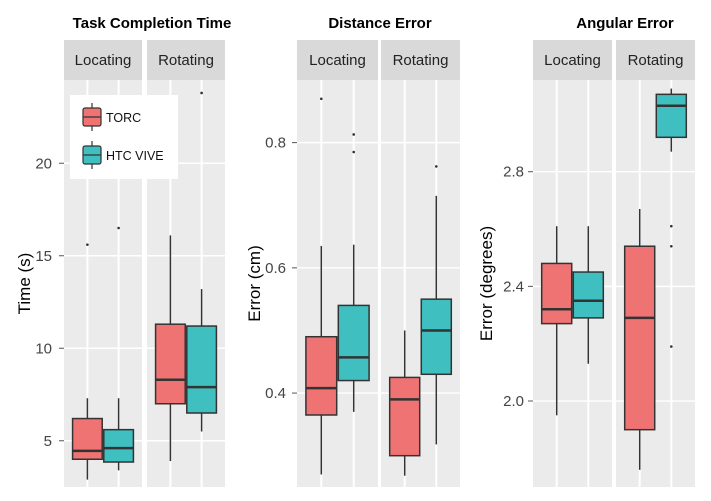 This screenshot has height=501, width=711. What do you see at coordinates (123, 118) in the screenshot?
I see `legend-label: TORC` at bounding box center [123, 118].